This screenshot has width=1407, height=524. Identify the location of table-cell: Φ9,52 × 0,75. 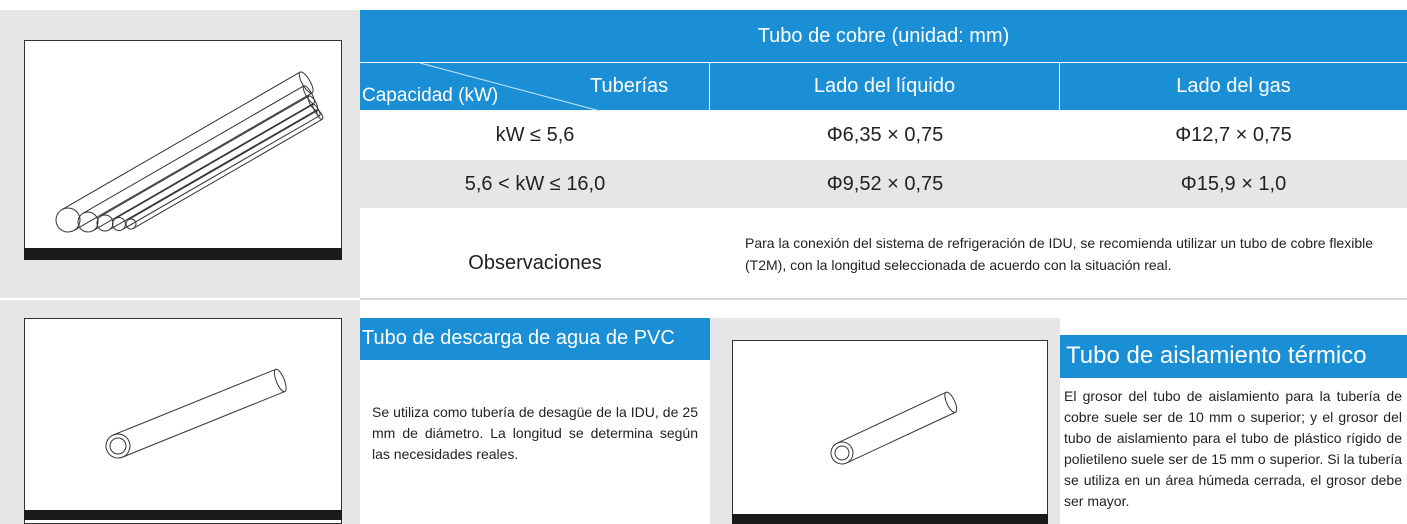
(885, 184).